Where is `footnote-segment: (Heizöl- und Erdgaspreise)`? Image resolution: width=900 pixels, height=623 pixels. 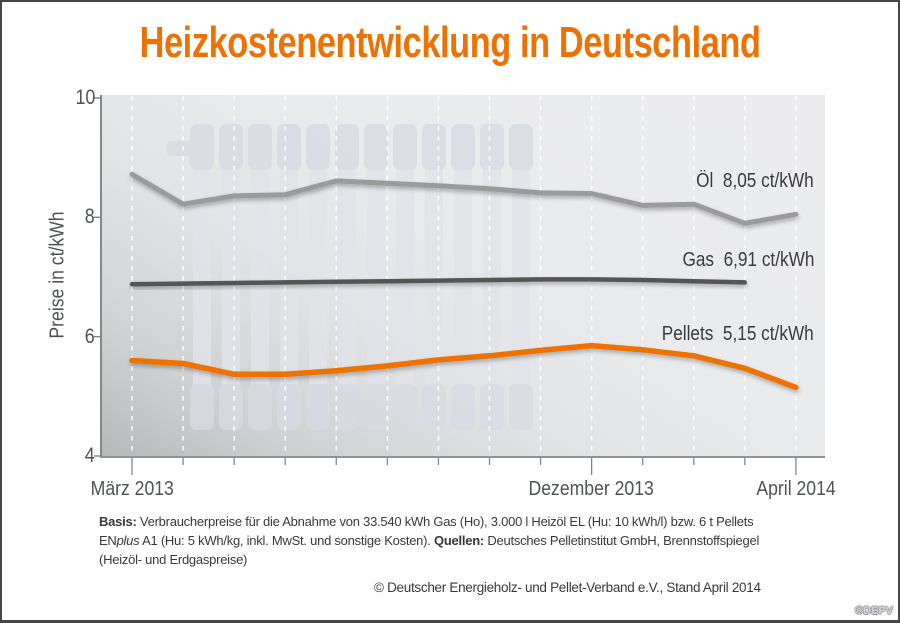
footnote-segment: (Heizöl- und Erdgaspreise) is located at coordinates (173, 559).